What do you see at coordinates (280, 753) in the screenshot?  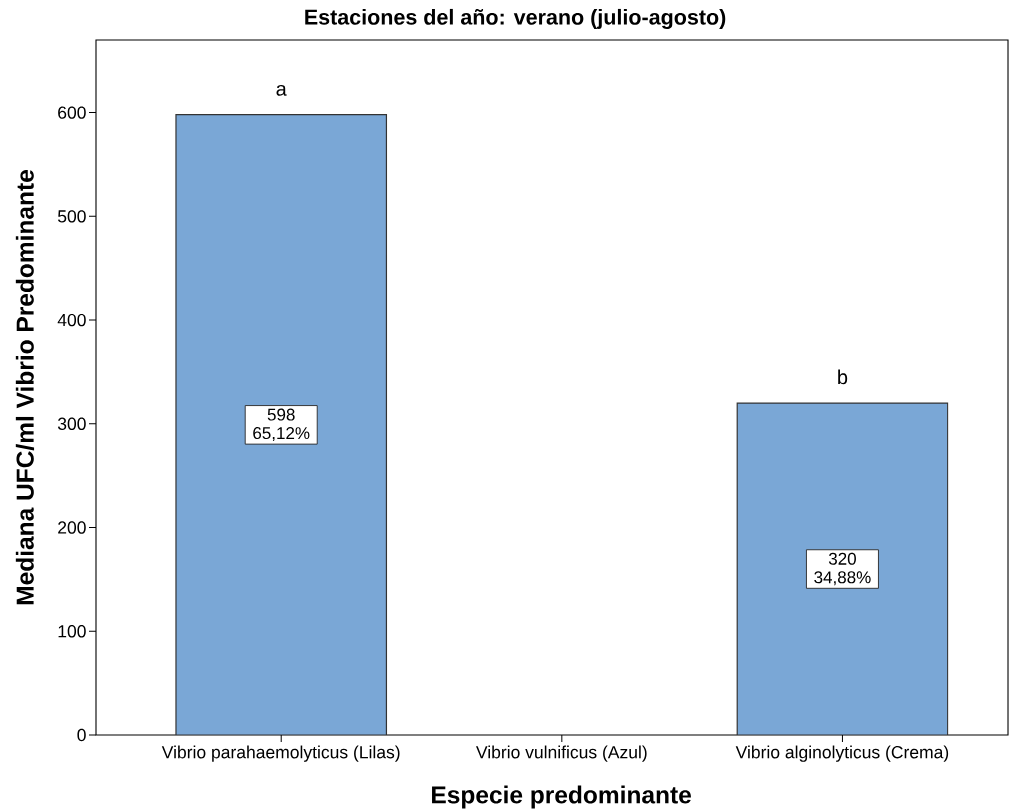 I see `x-tick-label: Vibrio parahaemolyticus (Lilas)` at bounding box center [280, 753].